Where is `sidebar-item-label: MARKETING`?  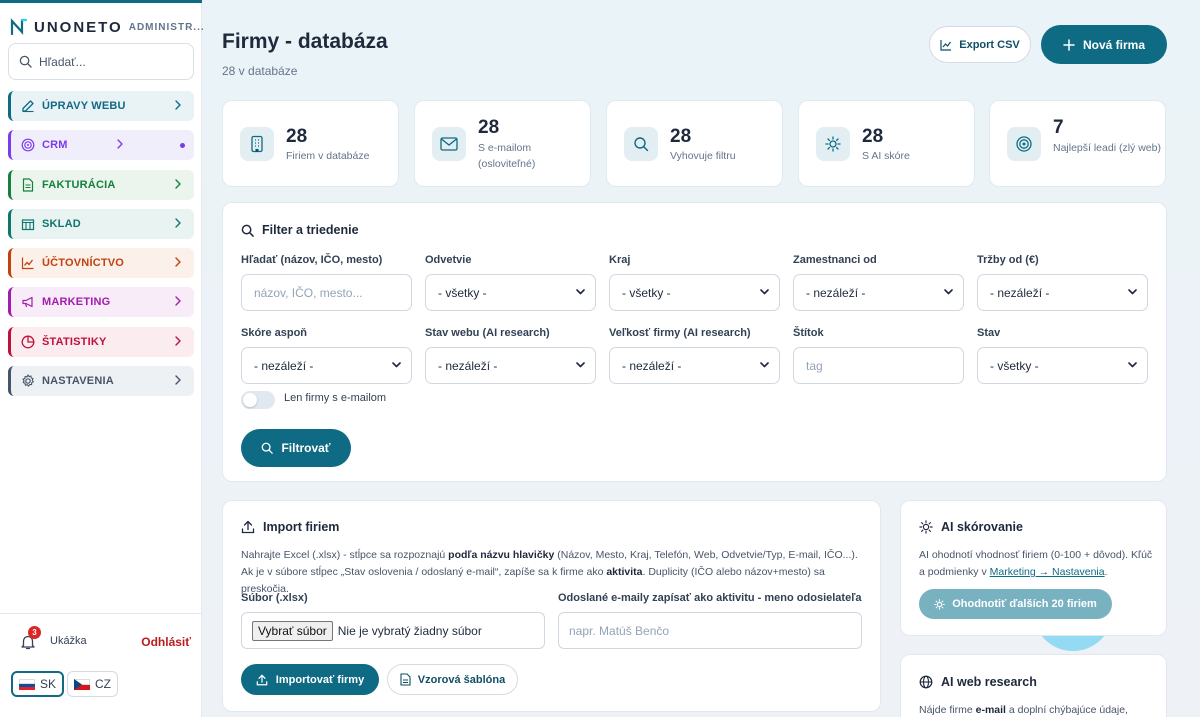
sidebar-item-label: MARKETING is located at coordinates (76, 302).